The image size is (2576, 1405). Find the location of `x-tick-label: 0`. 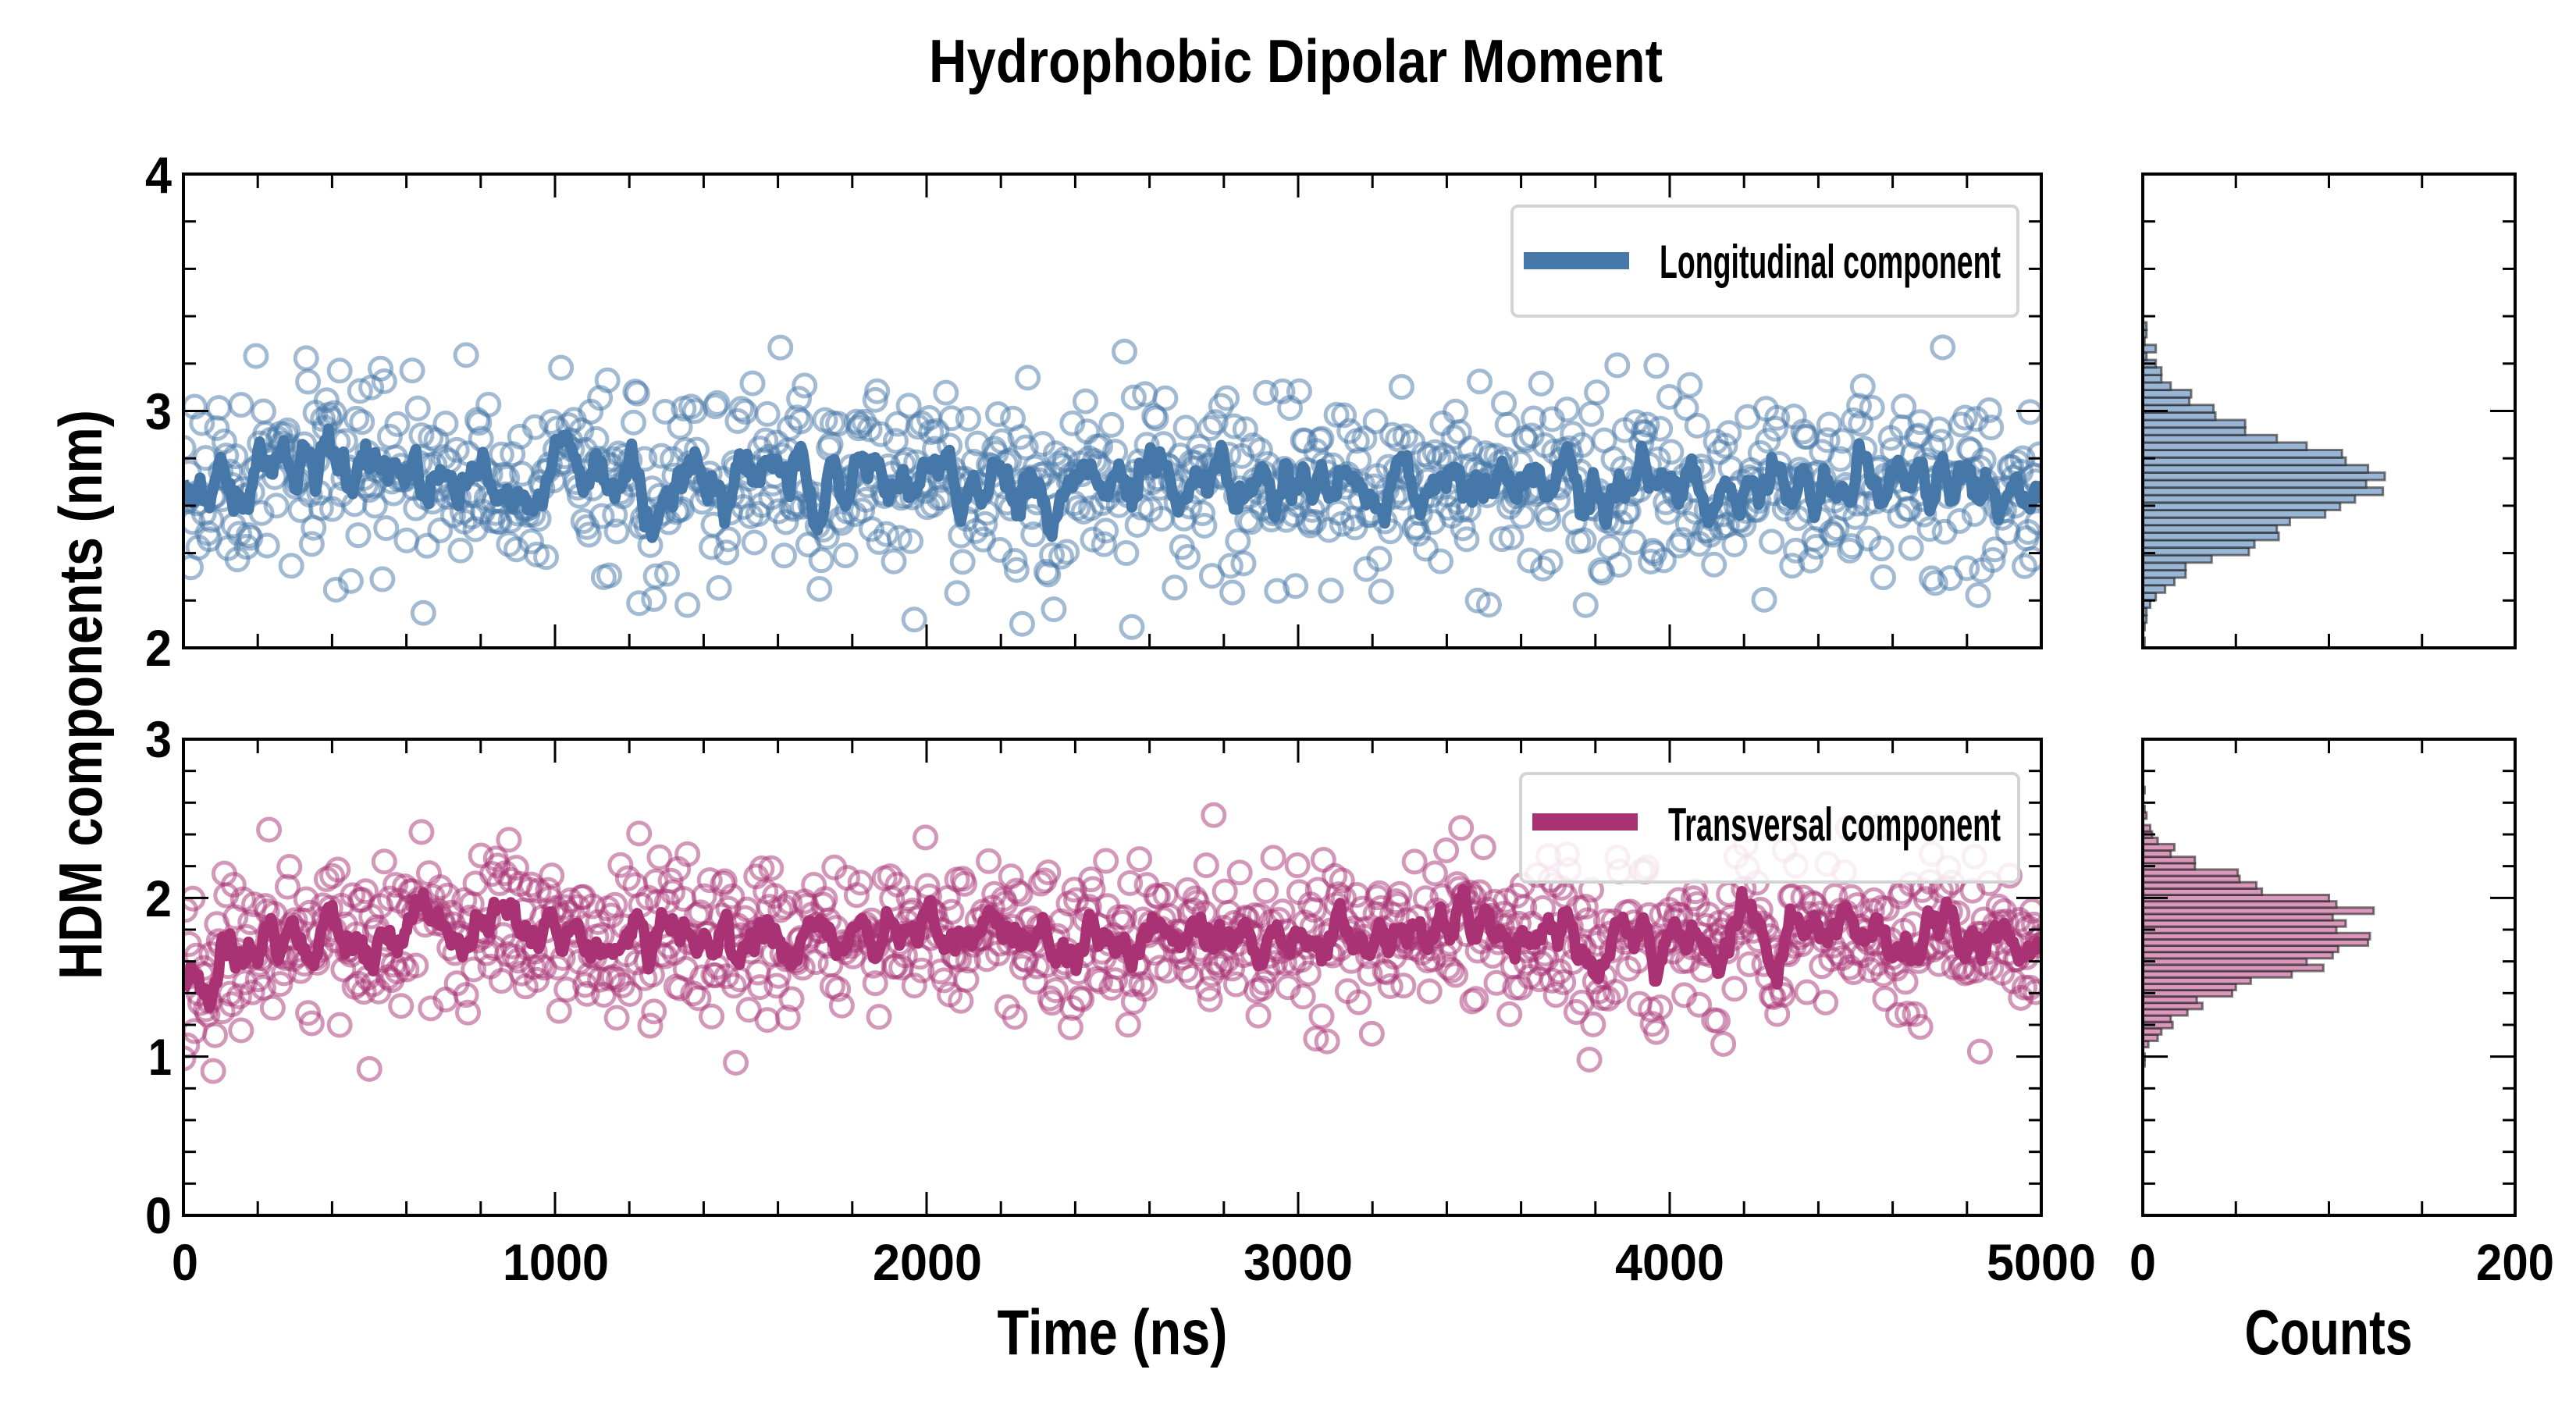

x-tick-label: 0 is located at coordinates (185, 1262).